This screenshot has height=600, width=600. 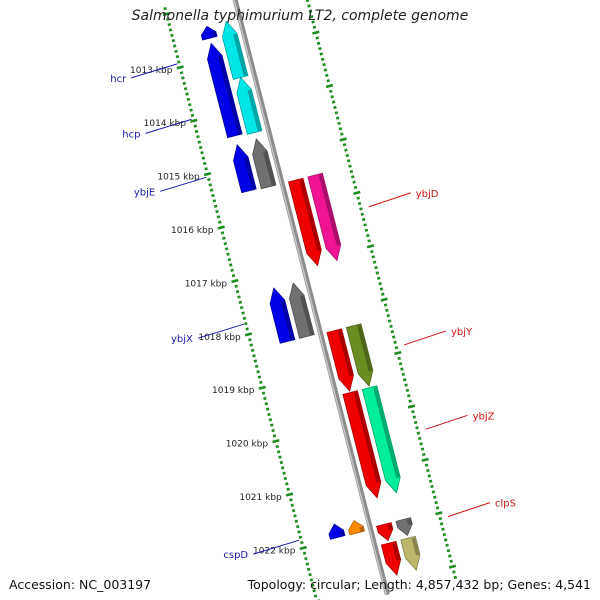 What do you see at coordinates (260, 498) in the screenshot?
I see `kbp-label: 1021 kbp` at bounding box center [260, 498].